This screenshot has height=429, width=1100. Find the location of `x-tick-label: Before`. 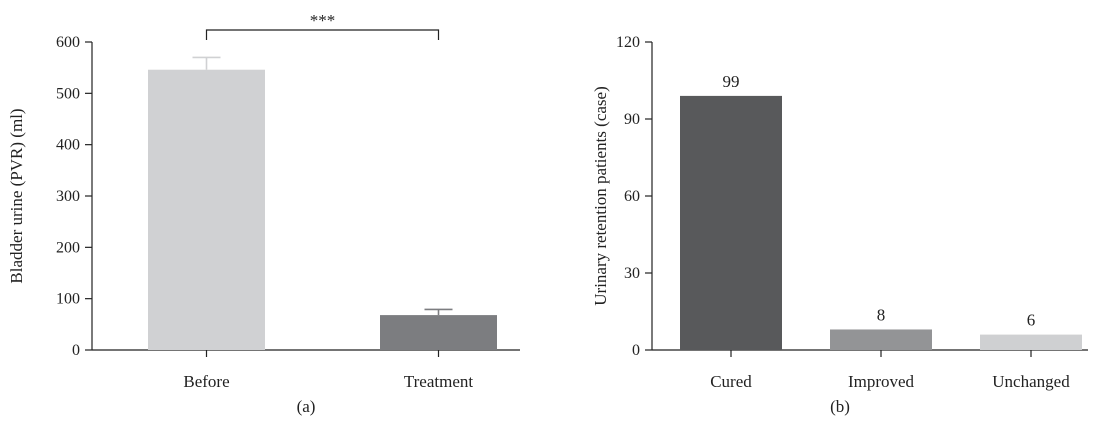

x-tick-label: Before is located at coordinates (206, 381).